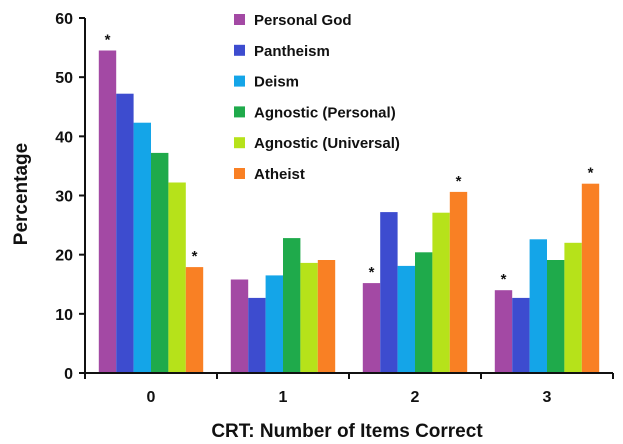  What do you see at coordinates (303, 20) in the screenshot?
I see `legend-label: Personal God` at bounding box center [303, 20].